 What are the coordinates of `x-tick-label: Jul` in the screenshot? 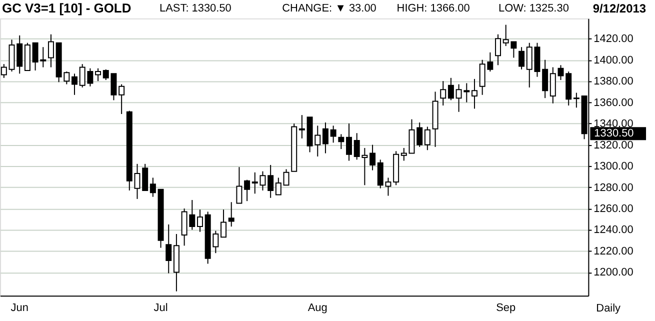 It's located at (161, 308).